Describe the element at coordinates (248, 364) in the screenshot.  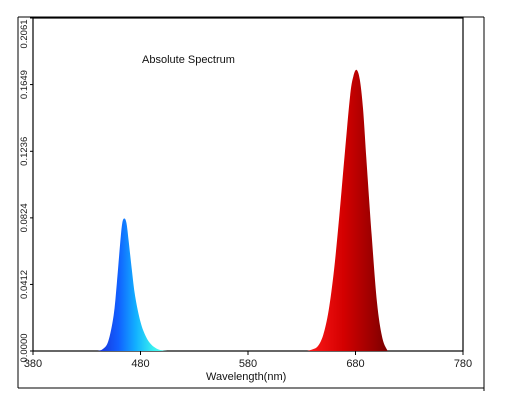
I see `x-tick-label: 580` at that location.